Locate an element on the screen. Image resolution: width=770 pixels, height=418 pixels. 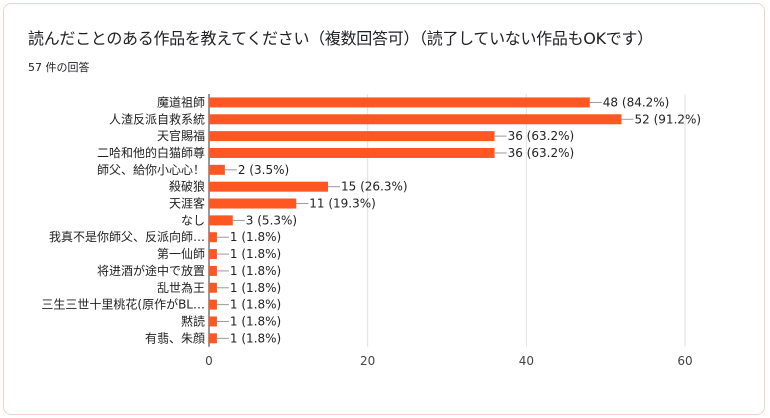
category-label: 天官賜福 is located at coordinates (181, 135).